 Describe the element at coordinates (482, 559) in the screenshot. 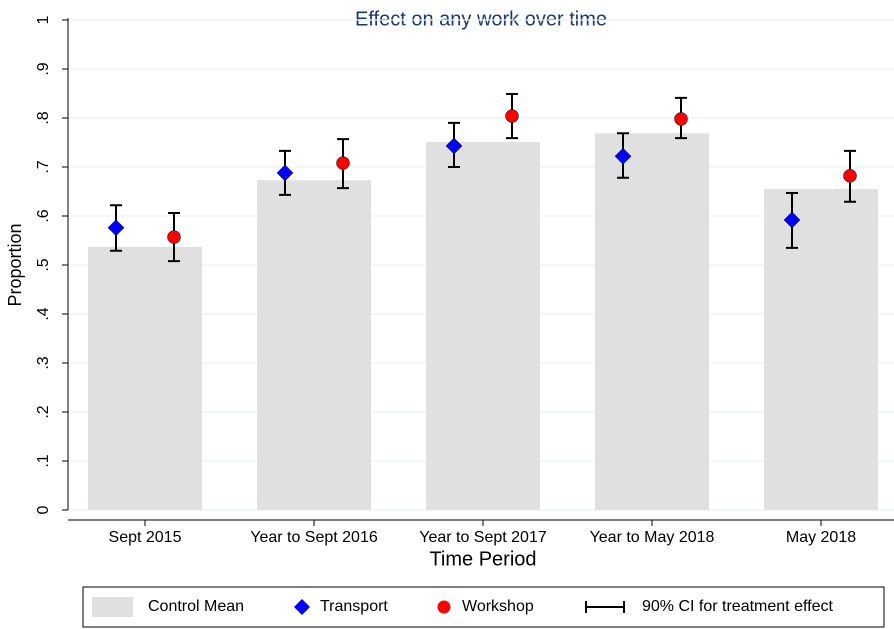

I see `x-axis-label: Time Period` at that location.